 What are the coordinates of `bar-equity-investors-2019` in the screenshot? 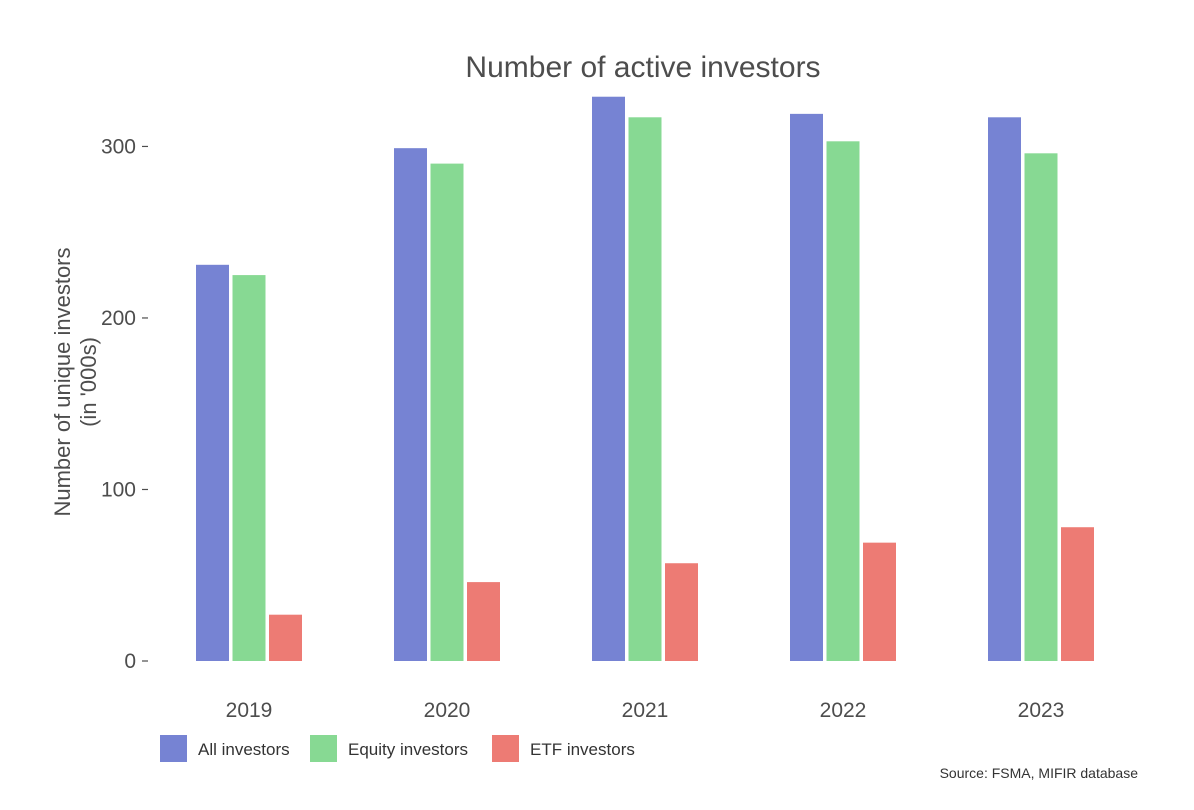 It's located at (249, 468).